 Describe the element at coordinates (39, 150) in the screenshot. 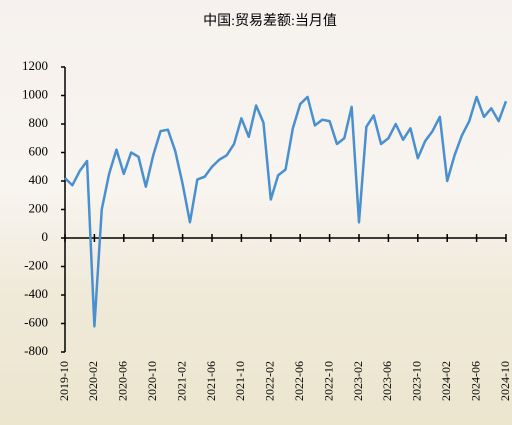

I see `y-tick-label: 600` at that location.